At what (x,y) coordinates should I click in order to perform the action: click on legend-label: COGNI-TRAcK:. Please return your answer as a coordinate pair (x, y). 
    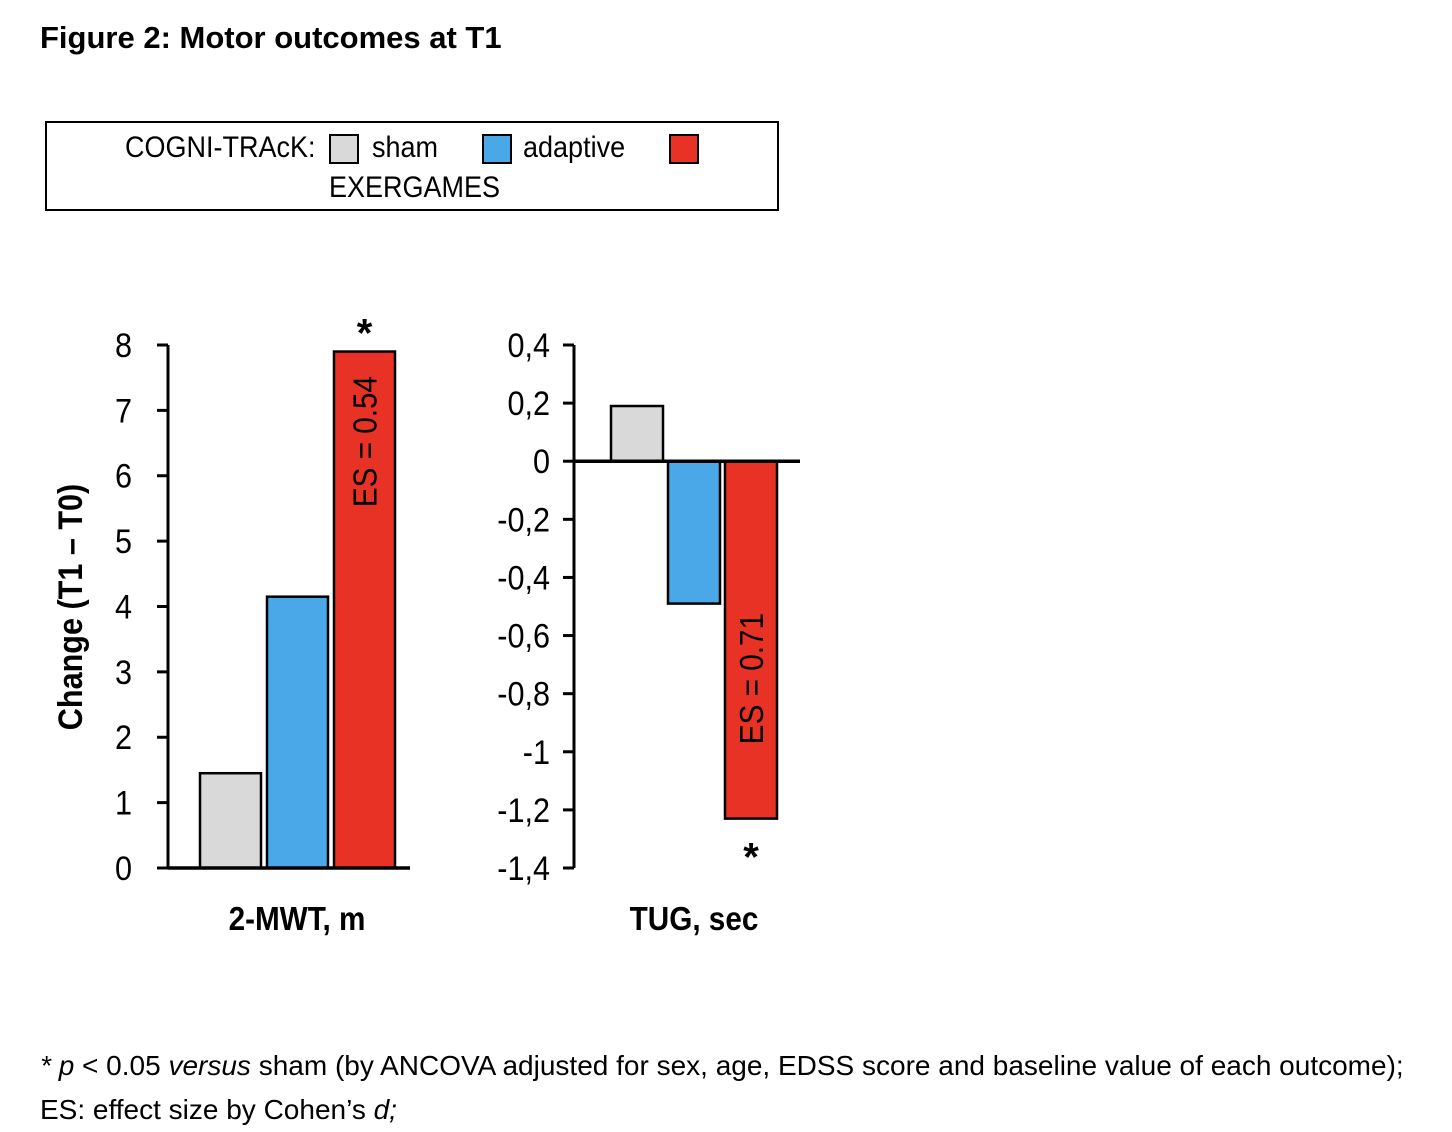
    Looking at the image, I should click on (220, 147).